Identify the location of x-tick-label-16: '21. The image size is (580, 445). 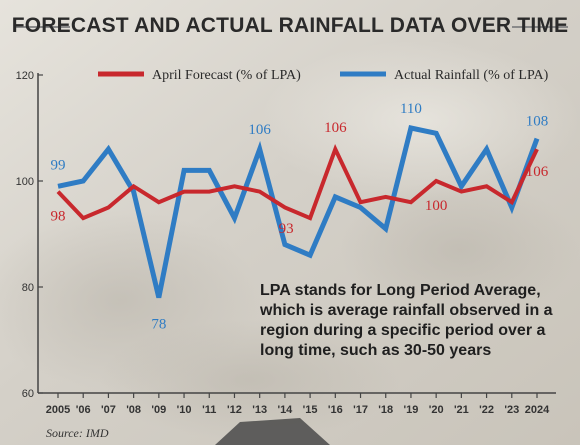
(461, 410).